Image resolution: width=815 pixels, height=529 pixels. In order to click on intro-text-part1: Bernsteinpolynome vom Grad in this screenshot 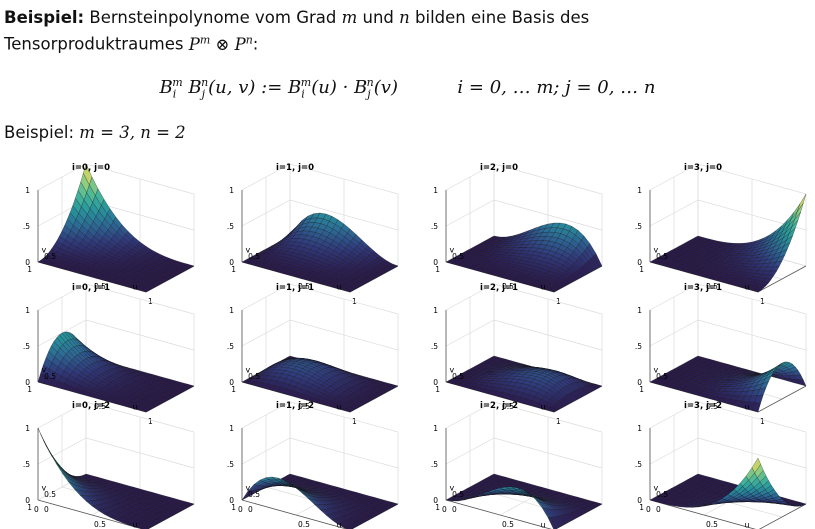, I will do `click(213, 17)`.